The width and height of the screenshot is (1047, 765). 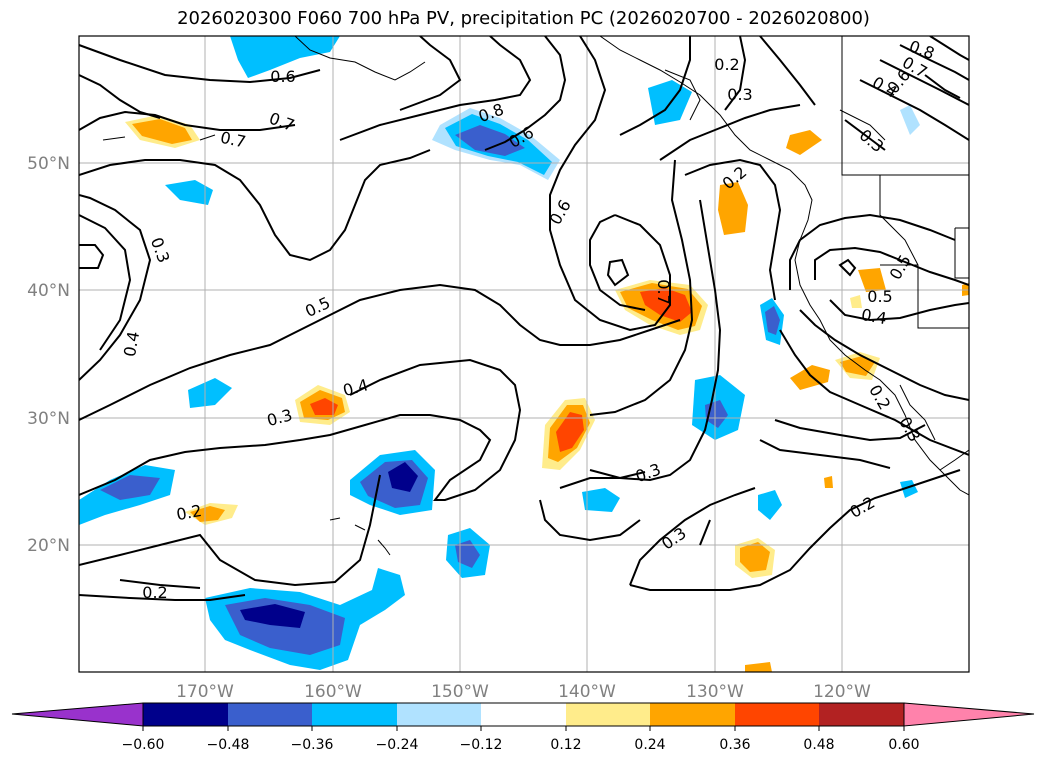 I want to click on colorbar-tick-label: −0.36, so click(x=312, y=745).